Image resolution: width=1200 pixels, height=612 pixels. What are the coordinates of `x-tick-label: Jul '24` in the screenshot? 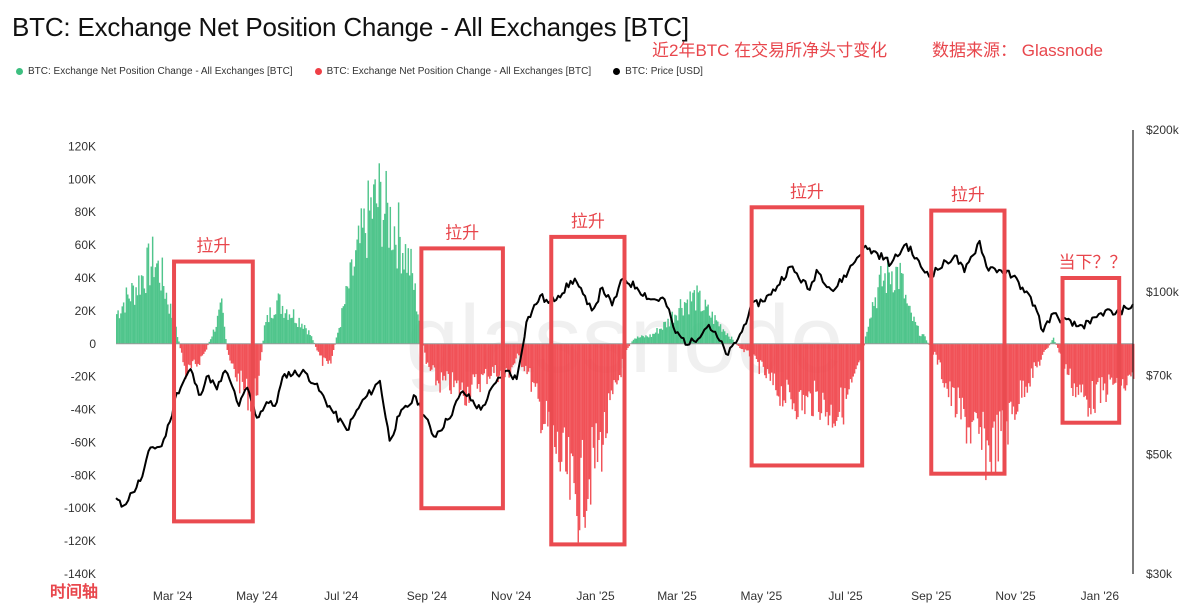 It's located at (341, 596).